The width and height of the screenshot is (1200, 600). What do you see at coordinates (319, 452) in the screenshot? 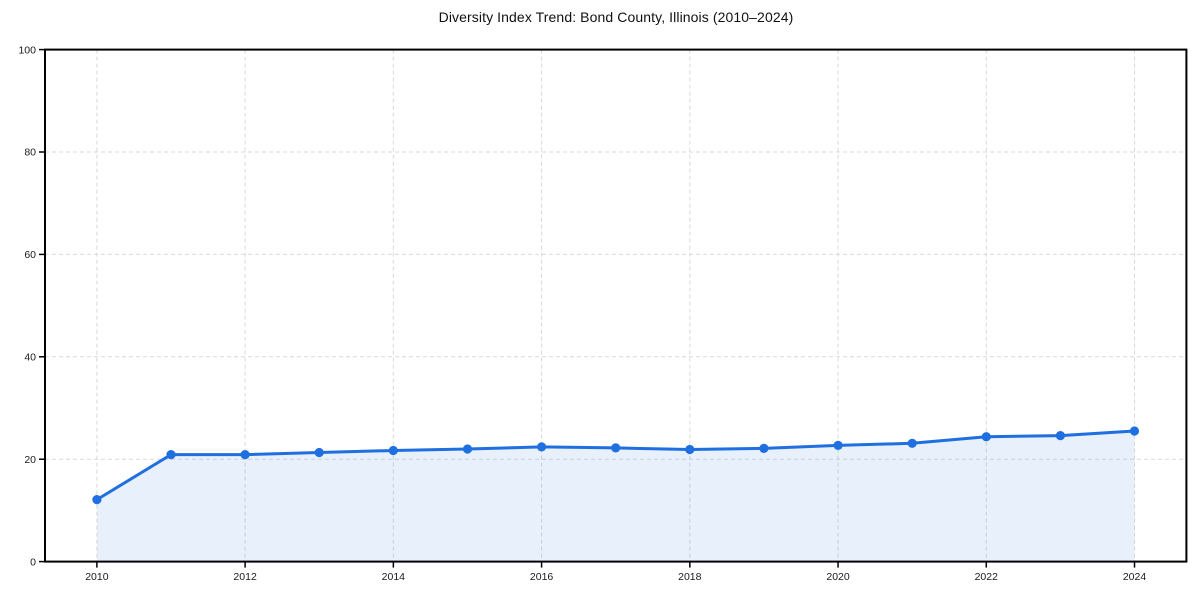
I see `data-point-2013` at bounding box center [319, 452].